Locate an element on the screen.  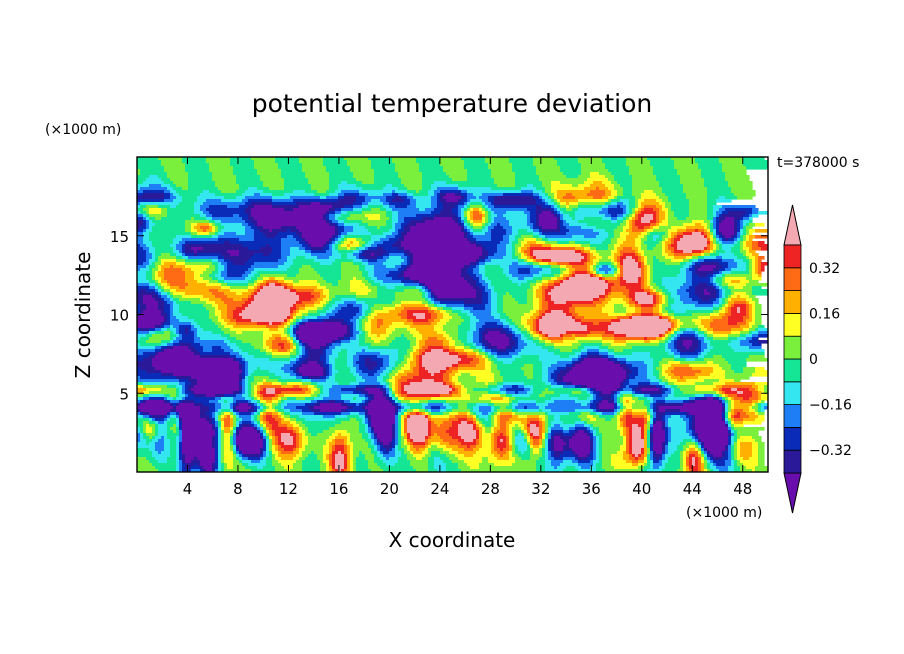
colorbar-tick-label: 0.32 is located at coordinates (824, 269).